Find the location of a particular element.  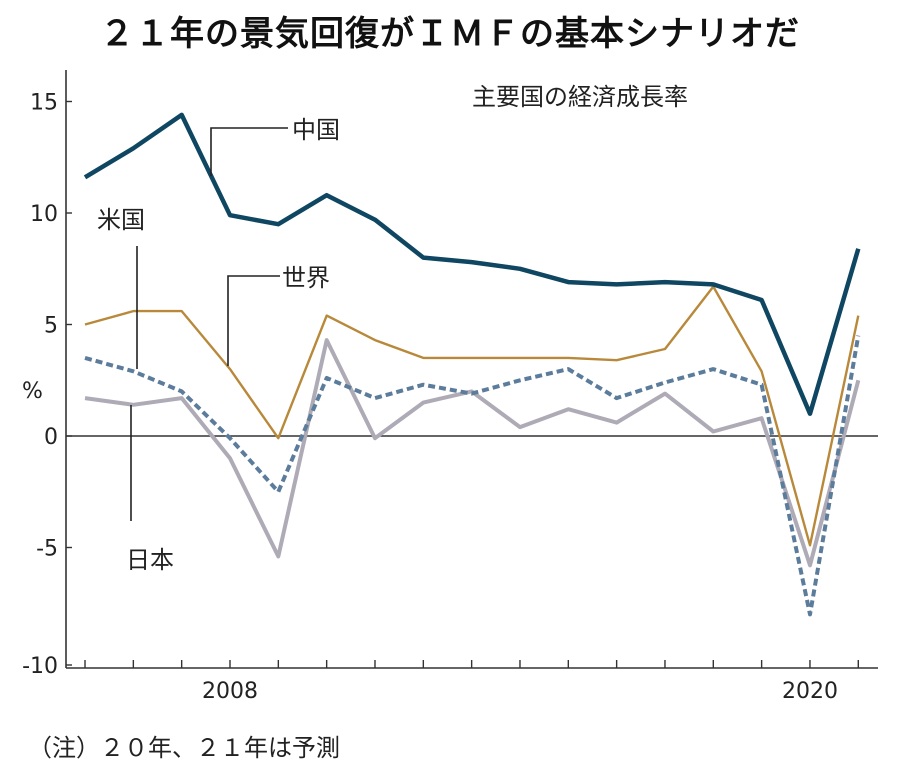

series-label-us: 米国 is located at coordinates (121, 220).